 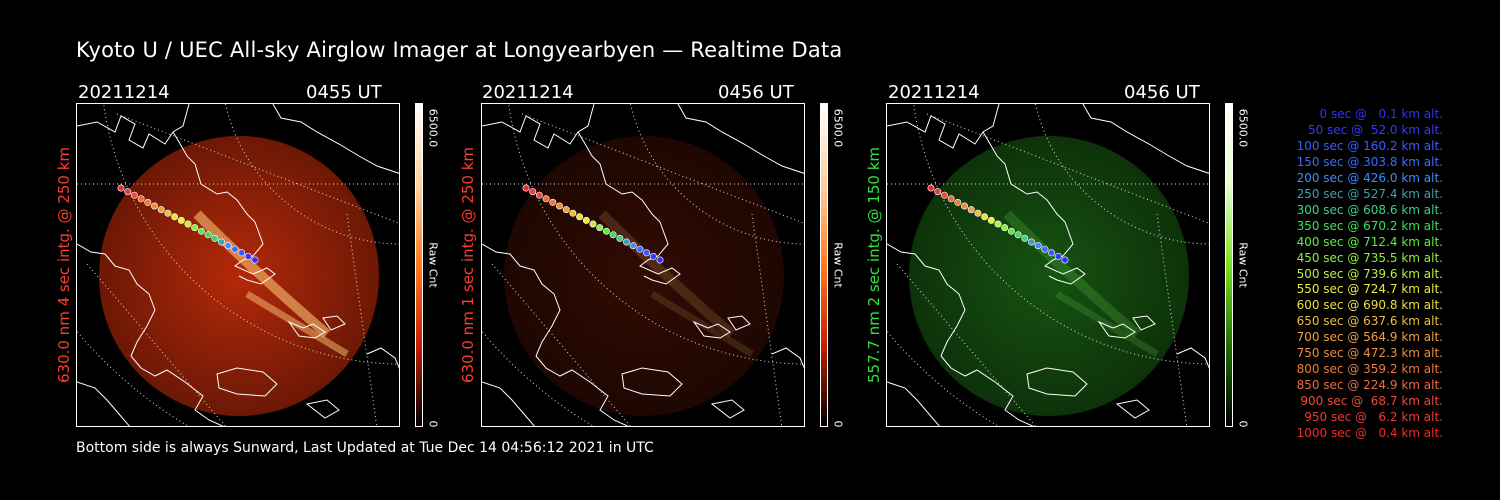 I want to click on panel-1-colorbar-min: 0, so click(x=433, y=424).